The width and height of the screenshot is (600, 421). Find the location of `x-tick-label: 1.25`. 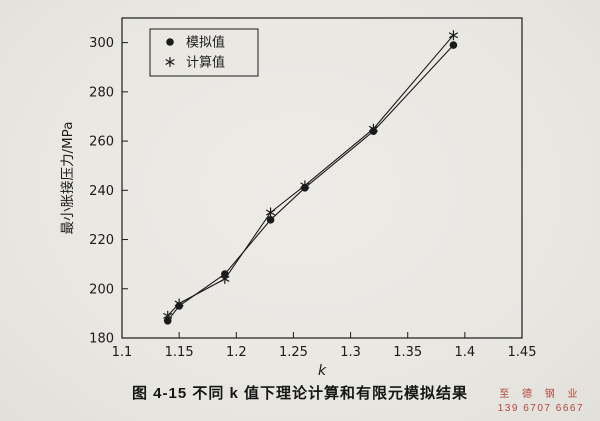

x-tick-label: 1.25 is located at coordinates (293, 352).